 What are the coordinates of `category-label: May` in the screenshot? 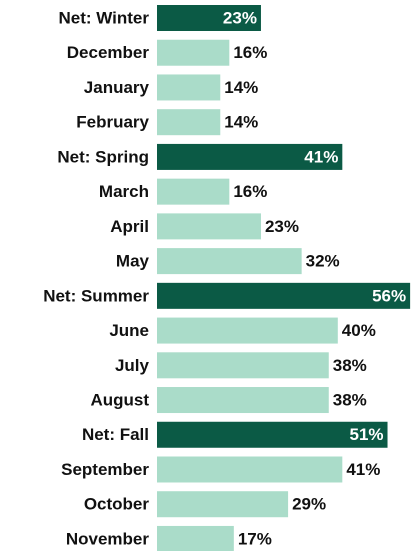 It's located at (133, 261).